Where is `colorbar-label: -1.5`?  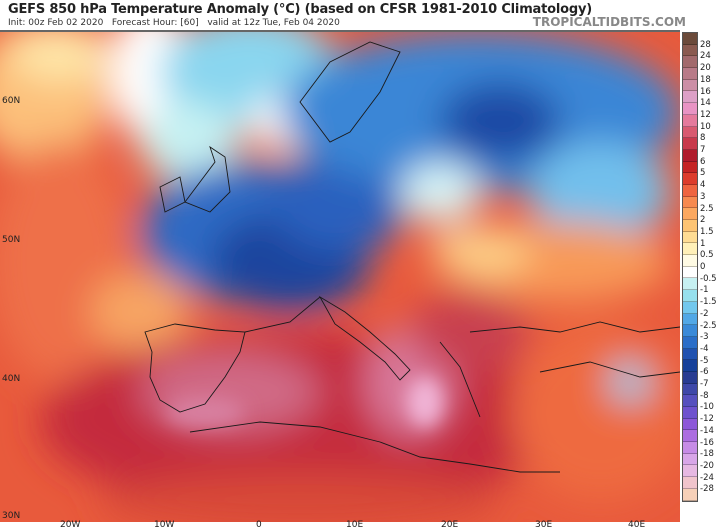
colorbar-label: -1.5 is located at coordinates (708, 302).